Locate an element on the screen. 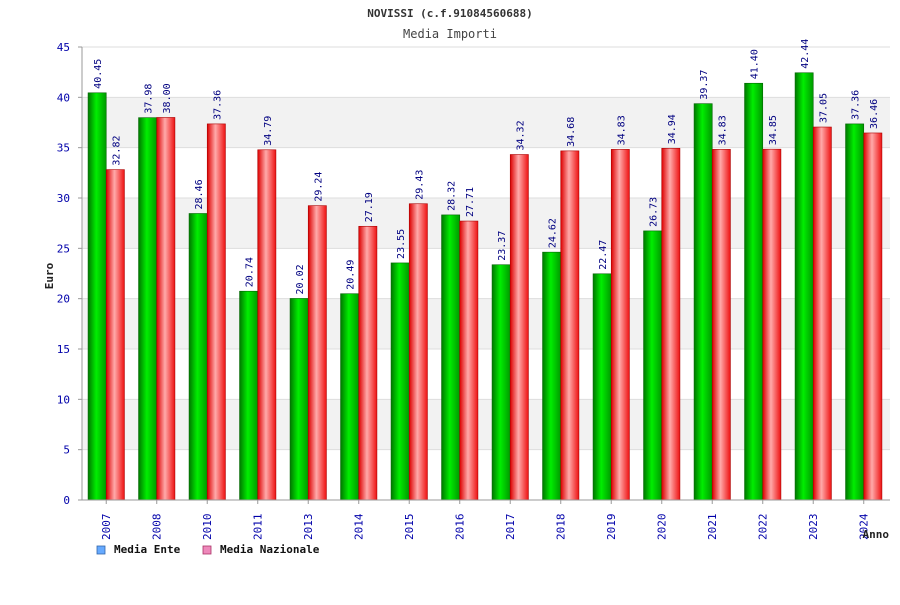 This screenshot has height=605, width=900. data-label-media-ente-2010: 28.46 is located at coordinates (199, 194).